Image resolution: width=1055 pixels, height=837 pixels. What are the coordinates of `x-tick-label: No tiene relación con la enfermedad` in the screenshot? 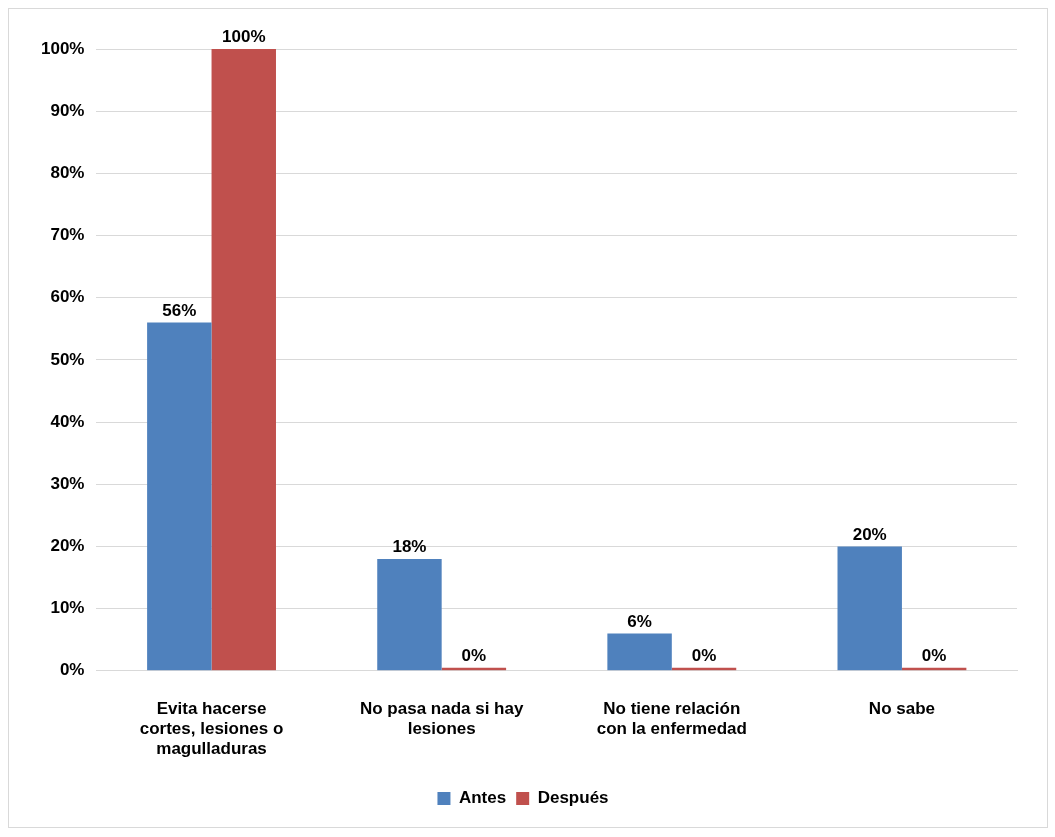 It's located at (671, 718).